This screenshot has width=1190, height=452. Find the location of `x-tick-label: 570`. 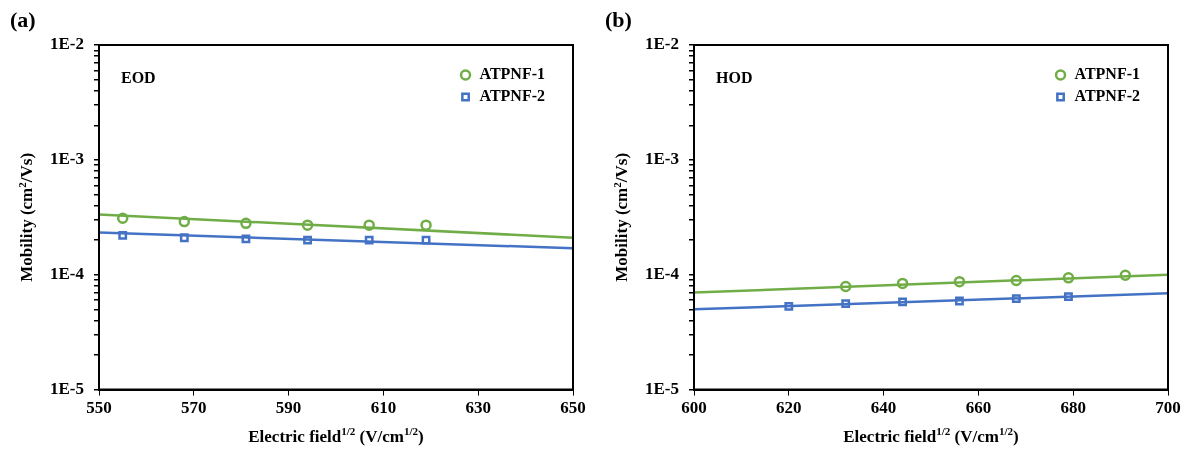

x-tick-label: 570 is located at coordinates (194, 408).